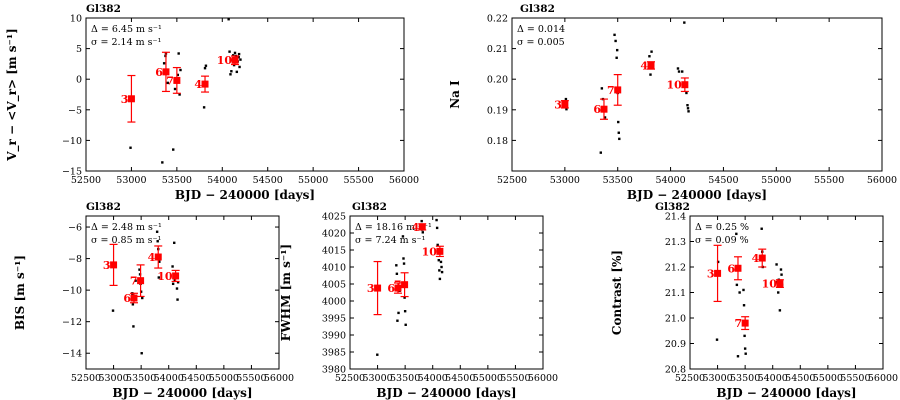  I want to click on y-tick-label: 0.21, so click(497, 49).